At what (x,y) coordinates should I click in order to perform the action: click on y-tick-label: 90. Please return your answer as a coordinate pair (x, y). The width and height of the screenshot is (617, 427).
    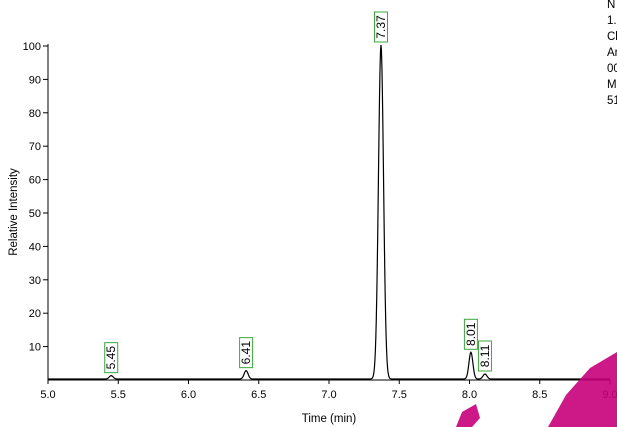
    Looking at the image, I should click on (35, 80).